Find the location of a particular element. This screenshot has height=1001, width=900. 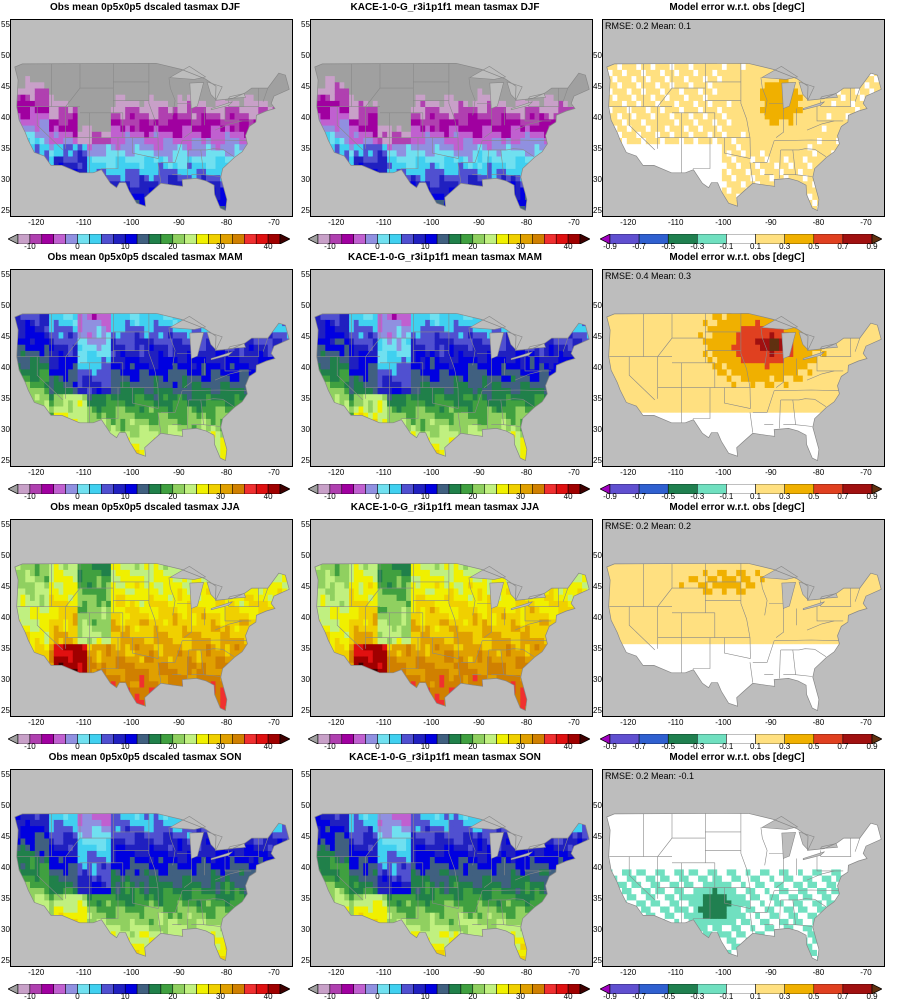

panel-title: Obs mean 0p5x0p5 dscaled tasmax SON is located at coordinates (145, 757).